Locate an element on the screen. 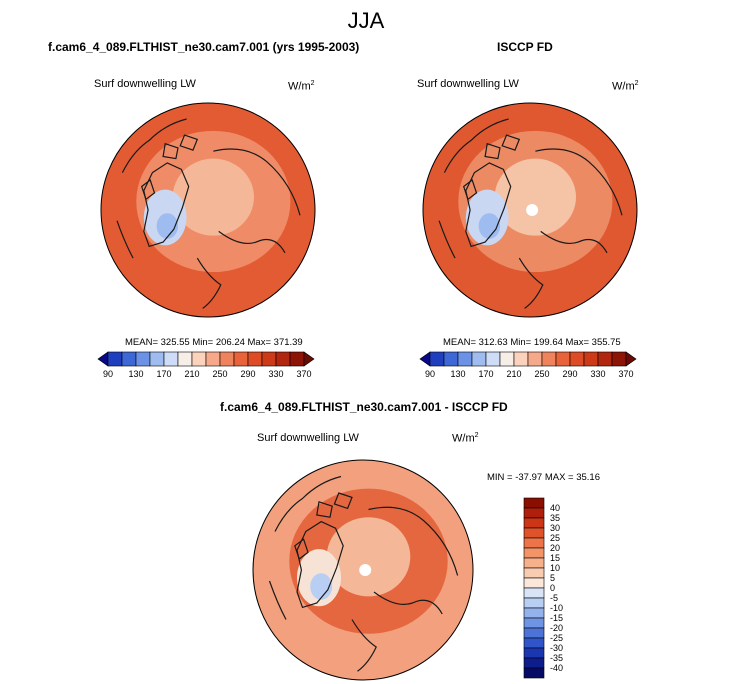  colorbar-tick-label: -10 is located at coordinates (557, 608).